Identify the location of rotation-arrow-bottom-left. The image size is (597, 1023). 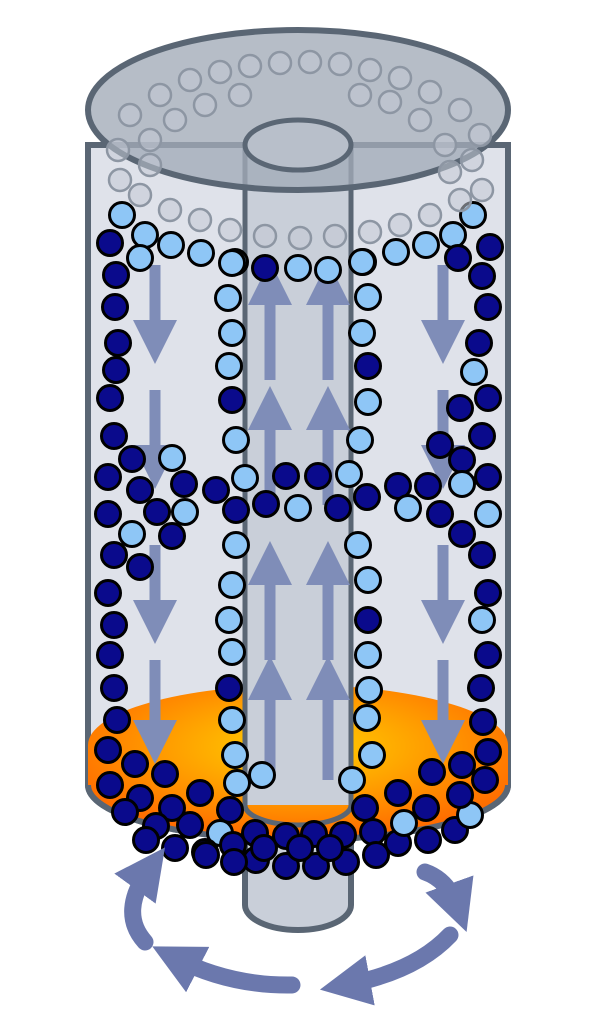
(226, 970).